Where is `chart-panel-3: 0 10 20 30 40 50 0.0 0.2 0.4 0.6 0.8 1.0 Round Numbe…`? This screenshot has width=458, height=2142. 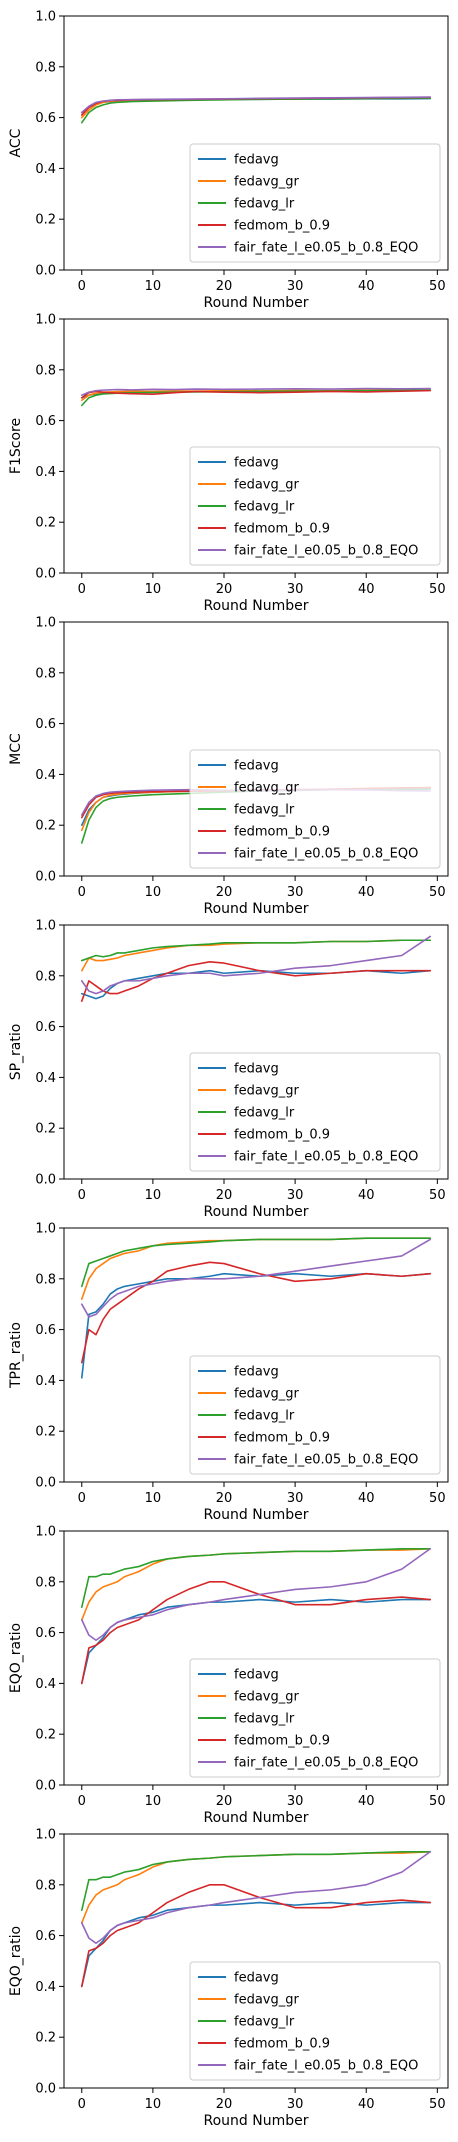
chart-panel-3: 0 10 20 30 40 50 0.0 0.2 0.4 0.6 0.8 1.0 Round Numbe… is located at coordinates (228, 1069).